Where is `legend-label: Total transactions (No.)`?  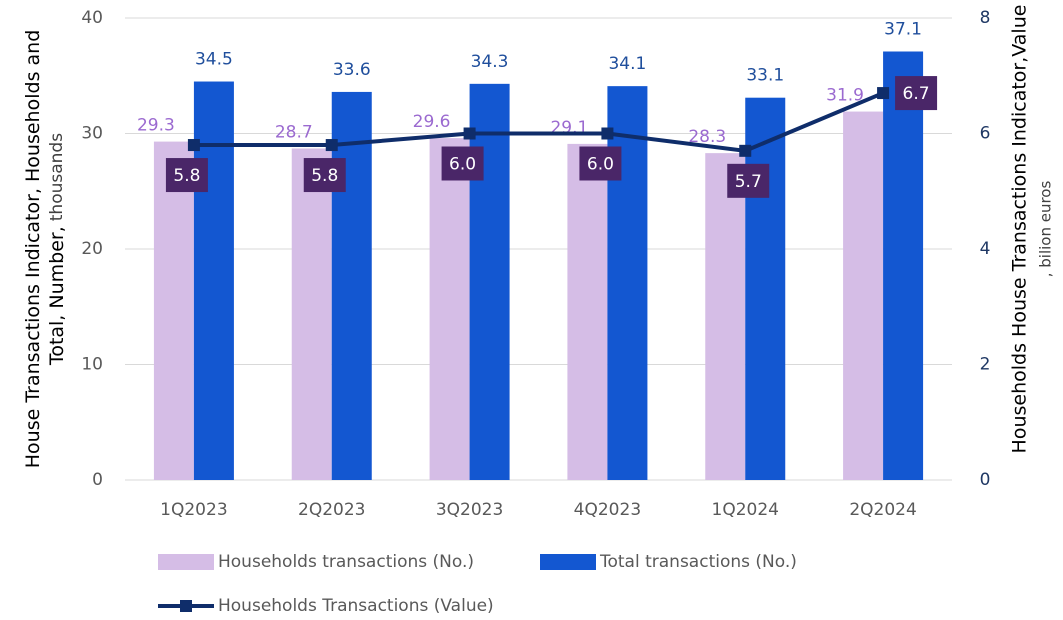 legend-label: Total transactions (No.) is located at coordinates (698, 562).